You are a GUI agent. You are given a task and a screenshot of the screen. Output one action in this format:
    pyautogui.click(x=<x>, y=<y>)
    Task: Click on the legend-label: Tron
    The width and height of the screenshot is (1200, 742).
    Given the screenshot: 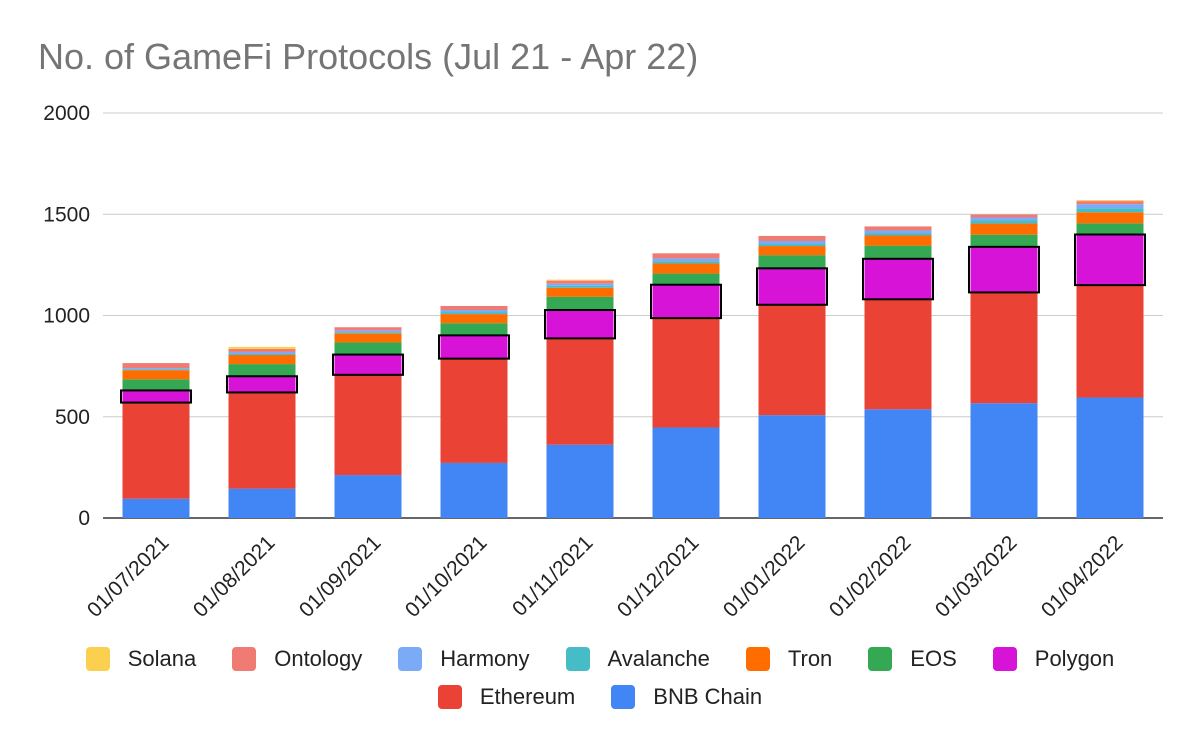 What is the action you would take?
    pyautogui.click(x=810, y=658)
    